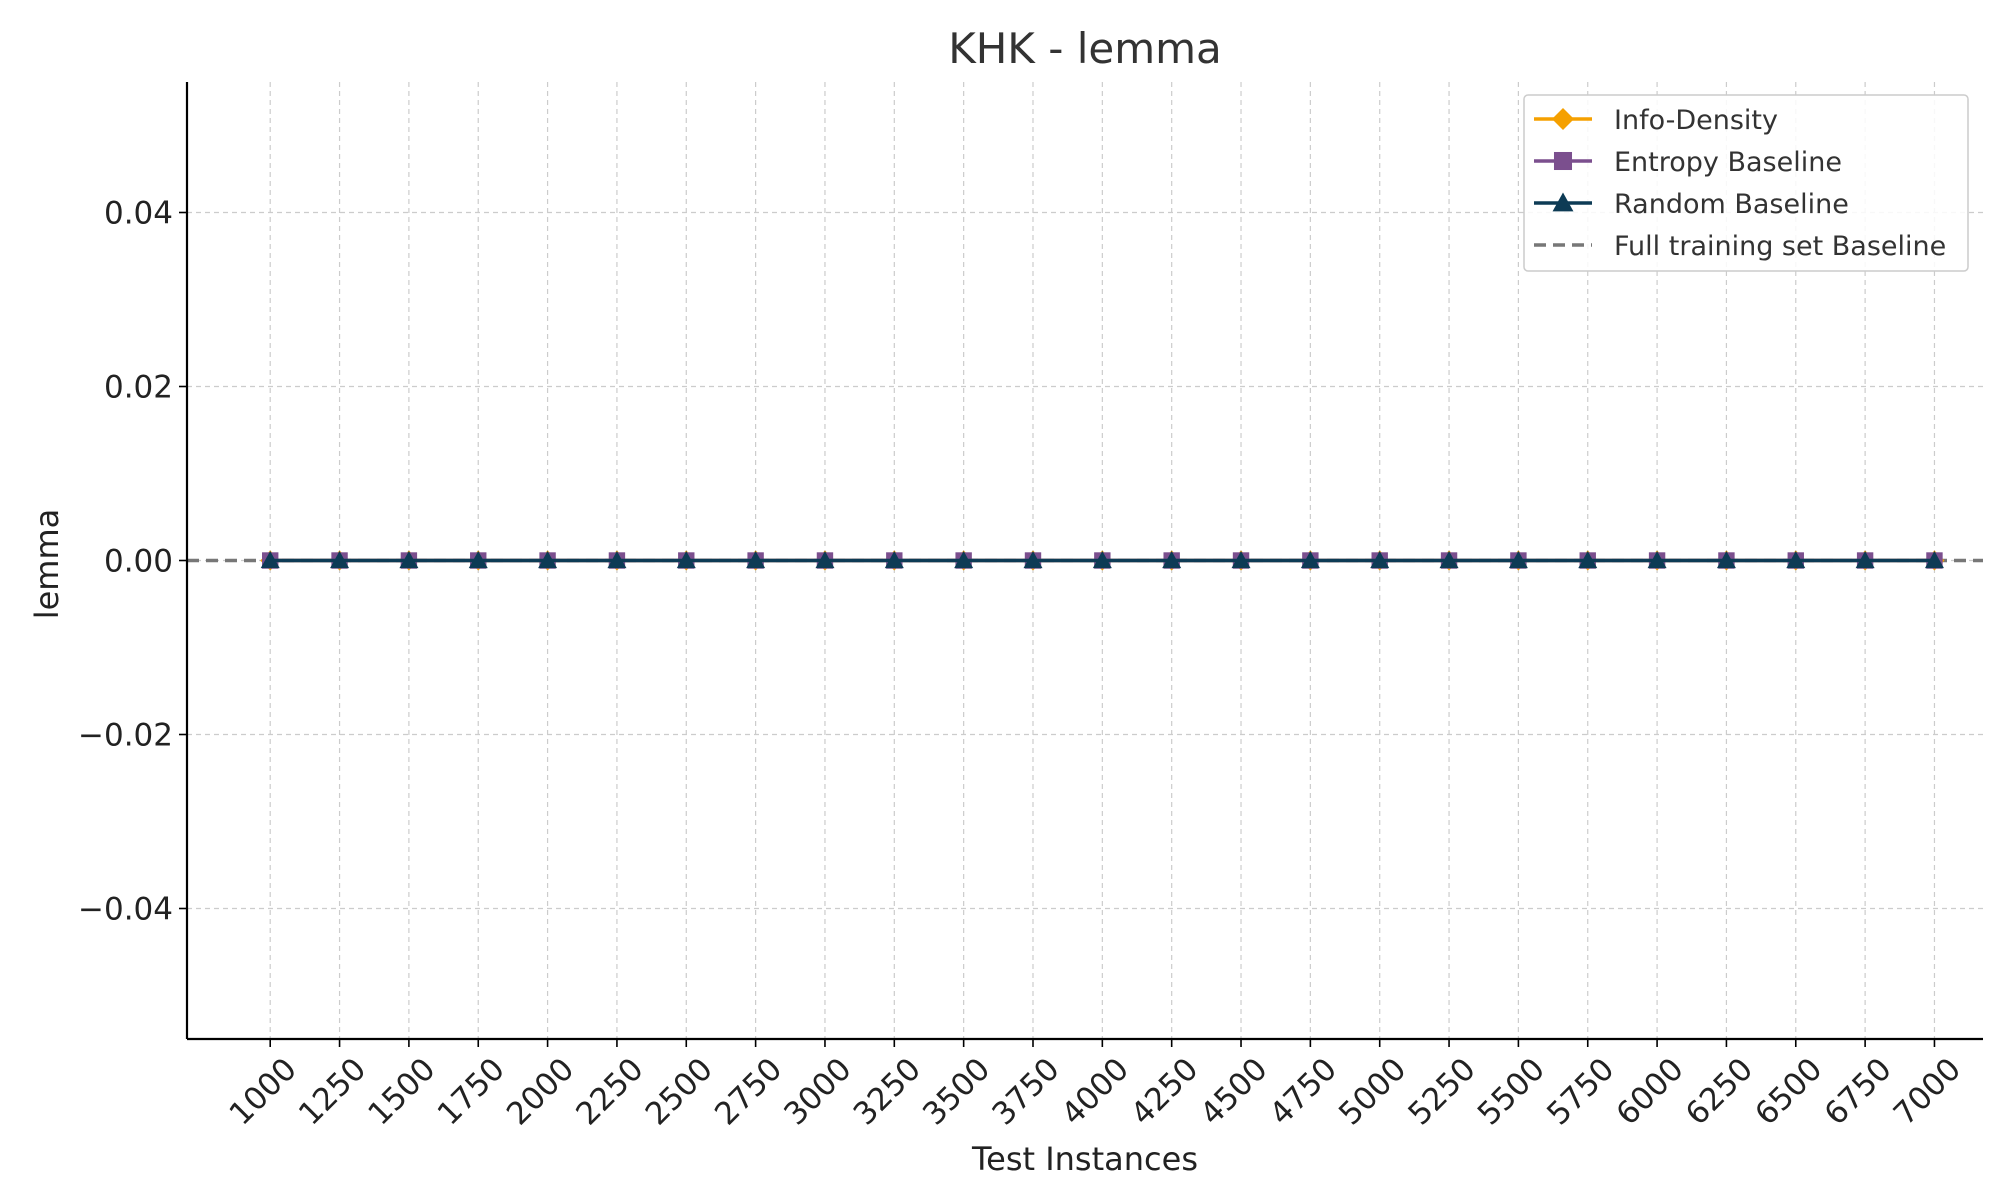 This screenshot has height=1200, width=2000. I want to click on x-tick-label: 5500, so click(1511, 1091).